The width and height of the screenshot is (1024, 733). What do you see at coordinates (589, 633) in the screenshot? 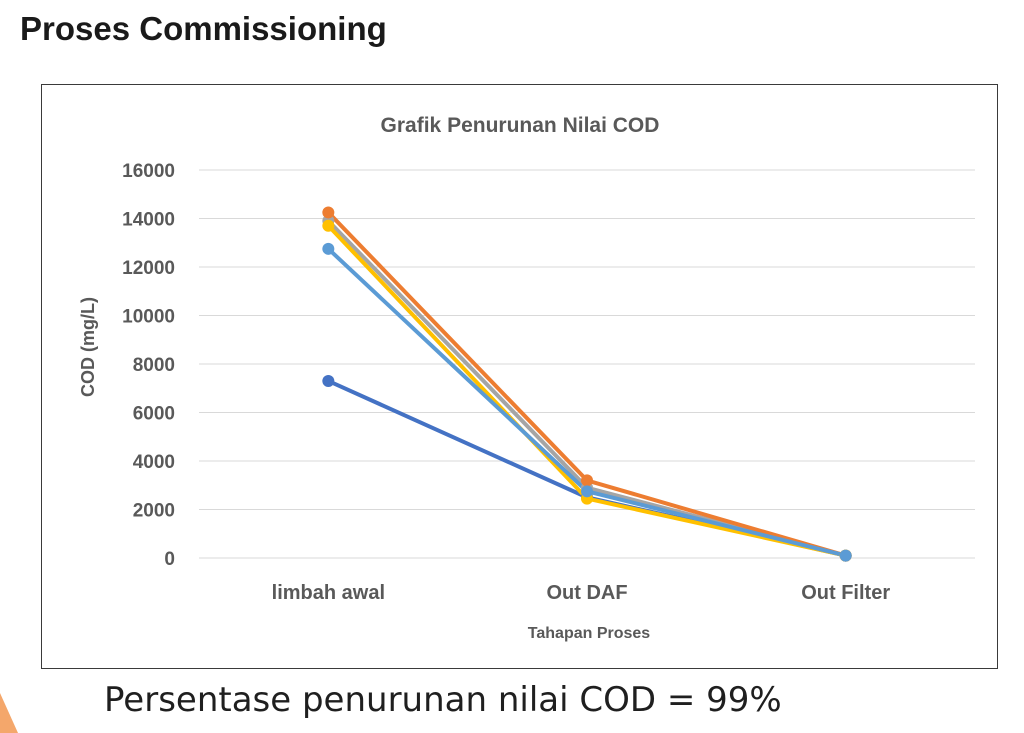
I see `x-axis-label: Tahapan Proses` at bounding box center [589, 633].